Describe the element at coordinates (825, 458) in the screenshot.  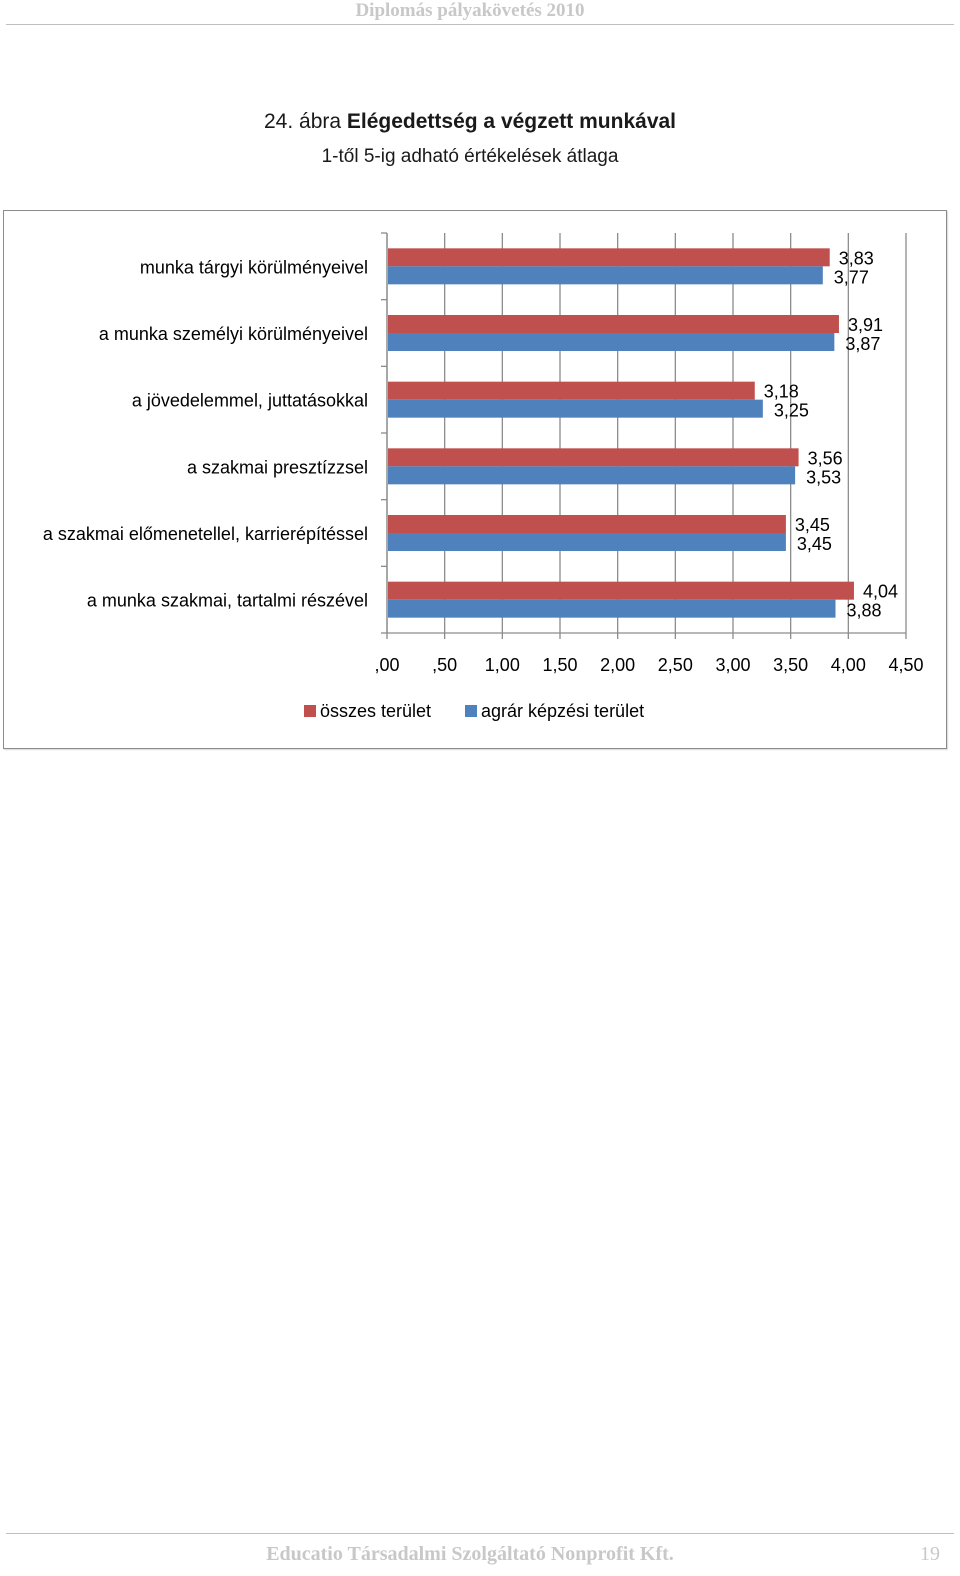
I see `data-label: 3,56` at that location.